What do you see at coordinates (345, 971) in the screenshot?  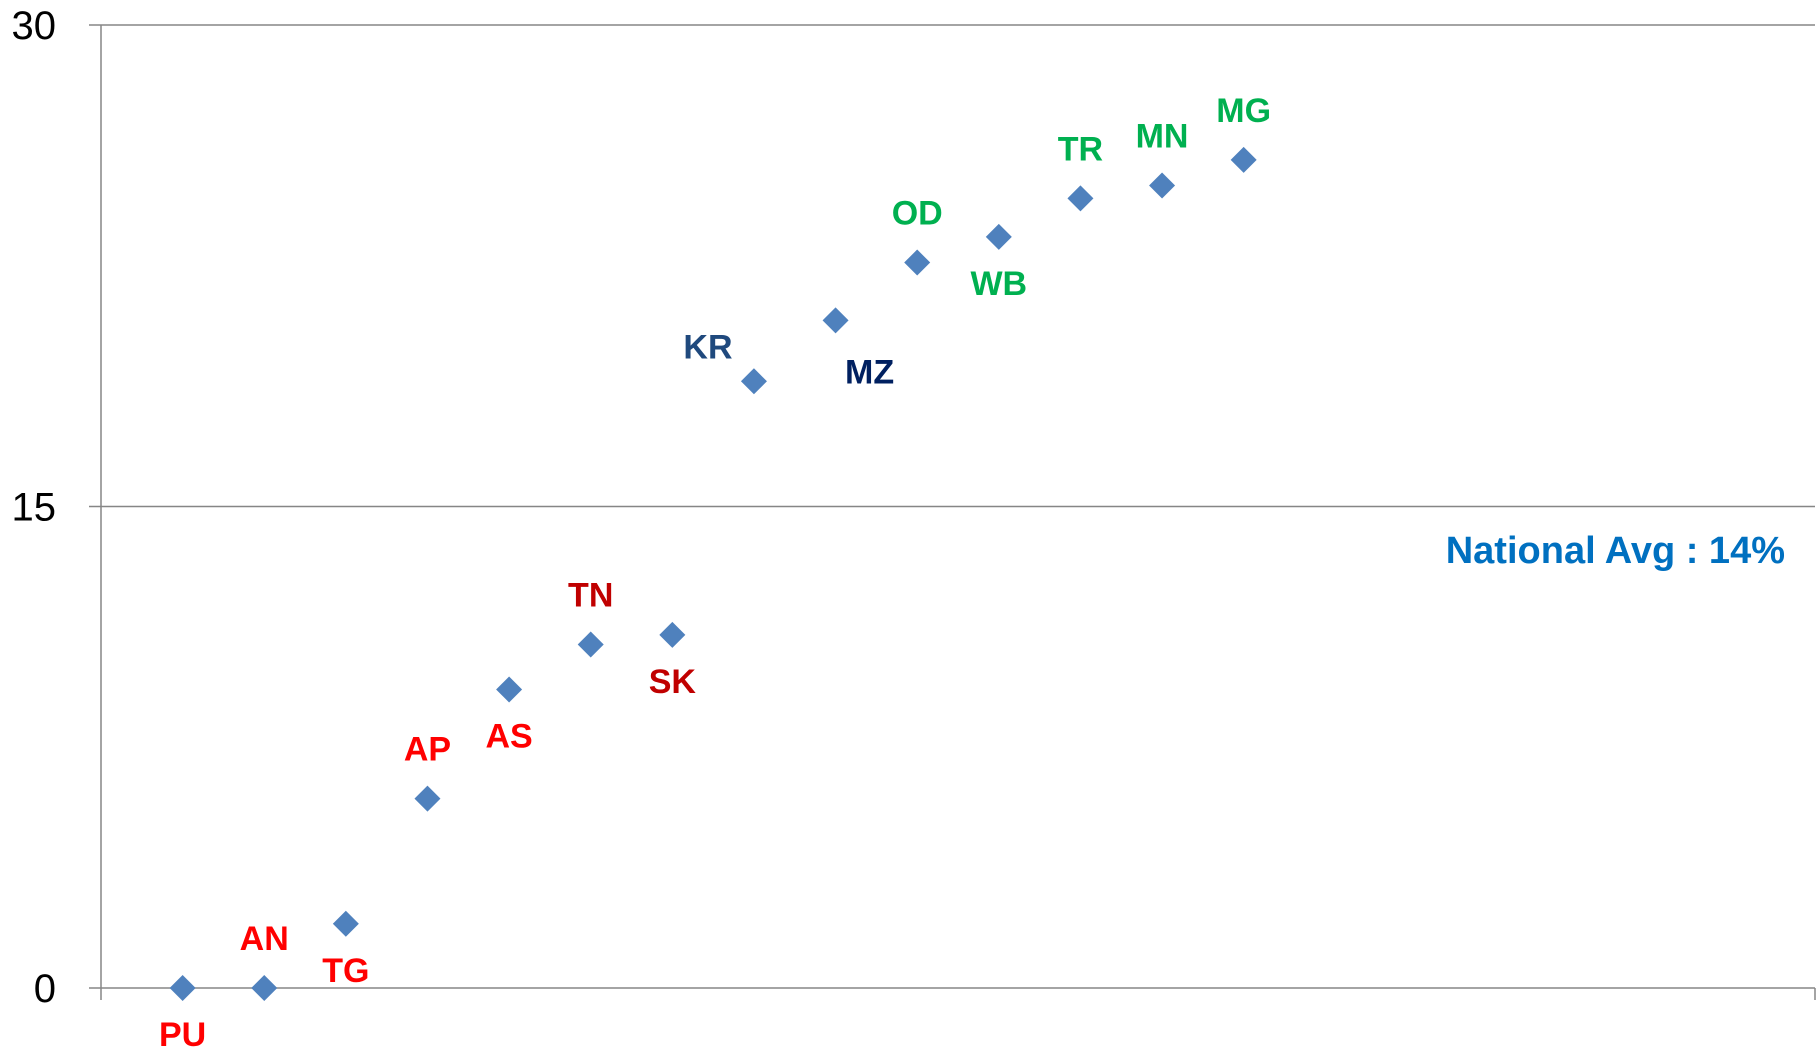 I see `data-label-tg: TG` at bounding box center [345, 971].